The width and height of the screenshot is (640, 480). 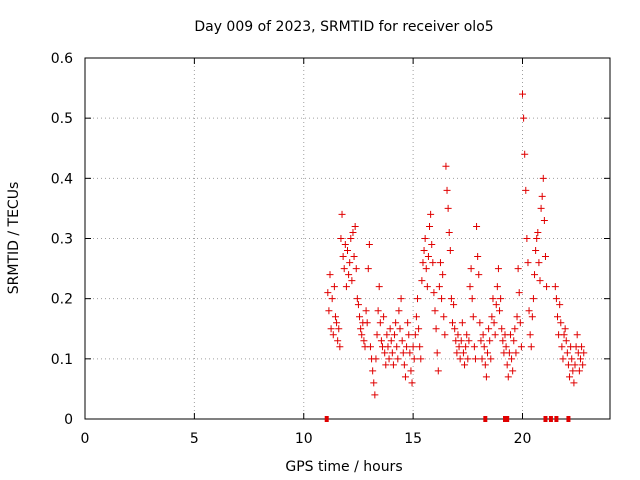 I want to click on x-tick-label: 5, so click(x=194, y=439).